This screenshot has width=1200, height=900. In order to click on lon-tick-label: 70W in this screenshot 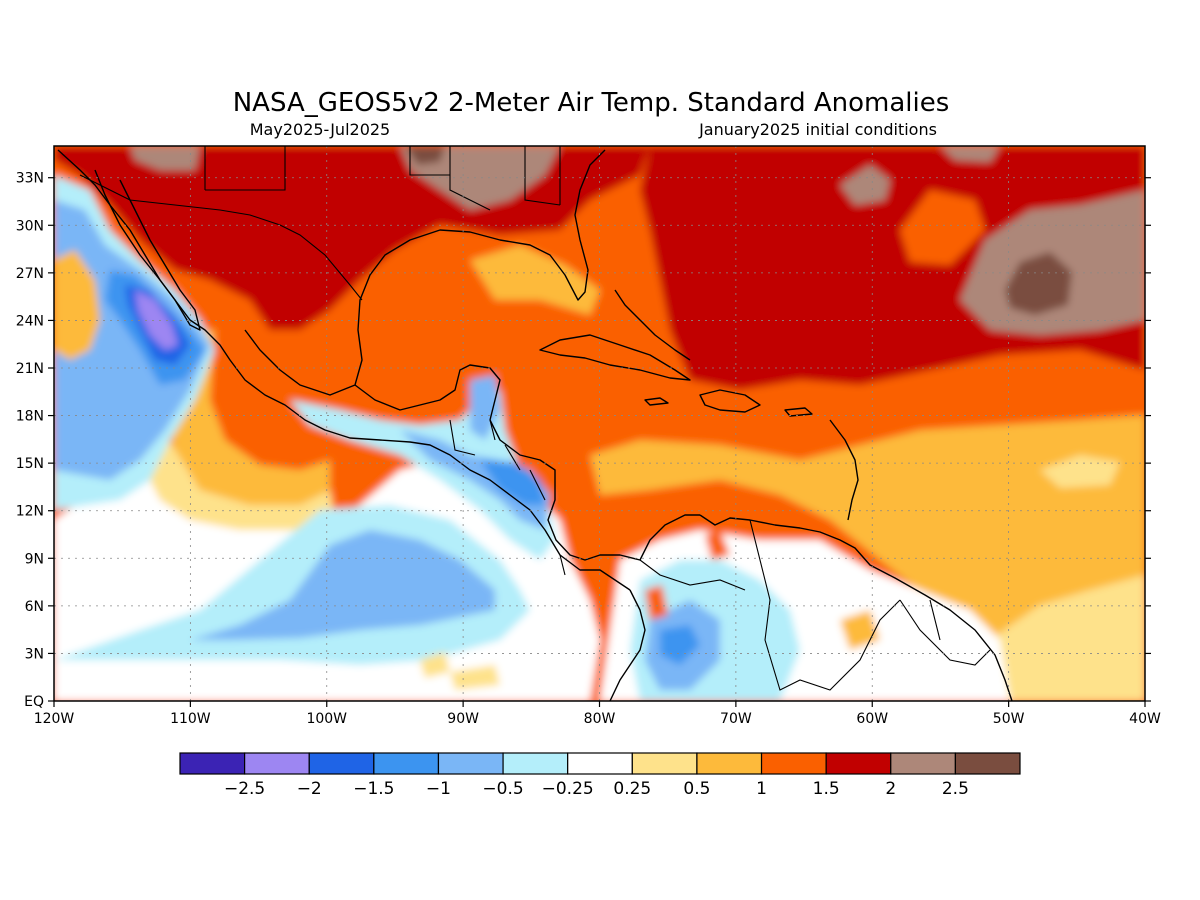, I will do `click(736, 719)`.